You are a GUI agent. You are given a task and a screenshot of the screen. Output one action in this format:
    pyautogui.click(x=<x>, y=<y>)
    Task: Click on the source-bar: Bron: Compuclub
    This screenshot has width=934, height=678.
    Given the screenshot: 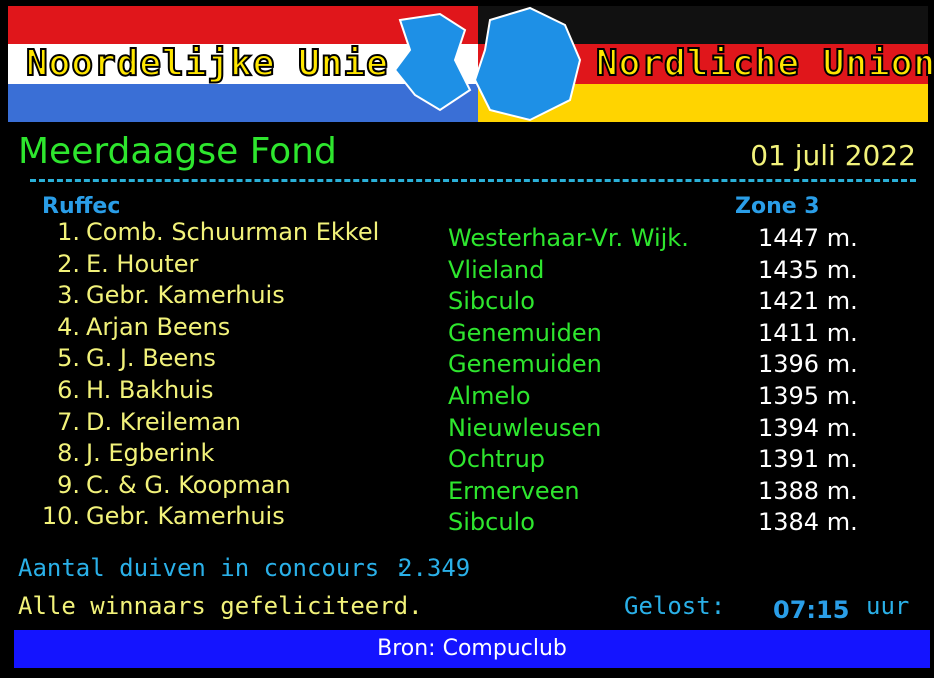 What is the action you would take?
    pyautogui.click(x=472, y=649)
    